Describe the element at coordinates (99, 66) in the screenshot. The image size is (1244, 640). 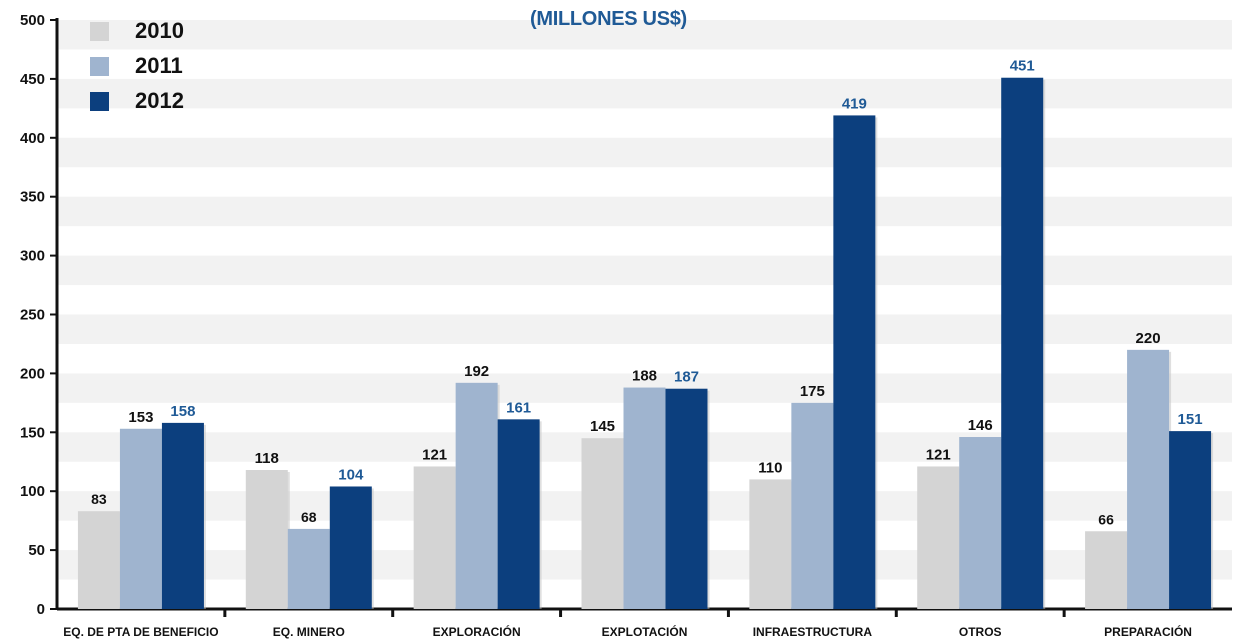
I see `legend-swatch-2011` at that location.